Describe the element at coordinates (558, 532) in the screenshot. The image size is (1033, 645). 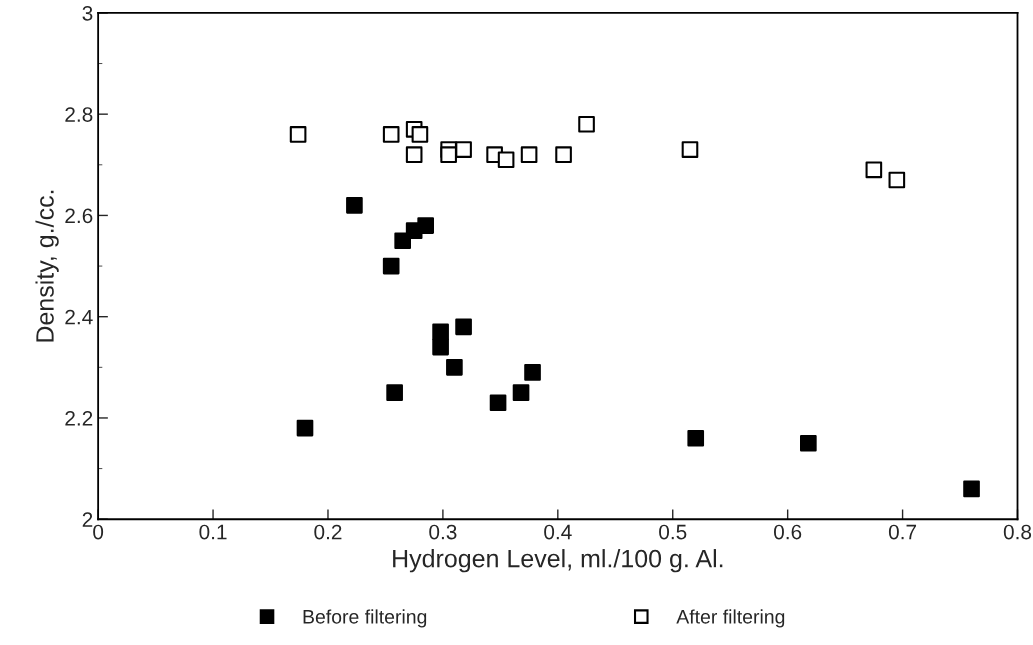
I see `x-tick-label: 0.4` at that location.